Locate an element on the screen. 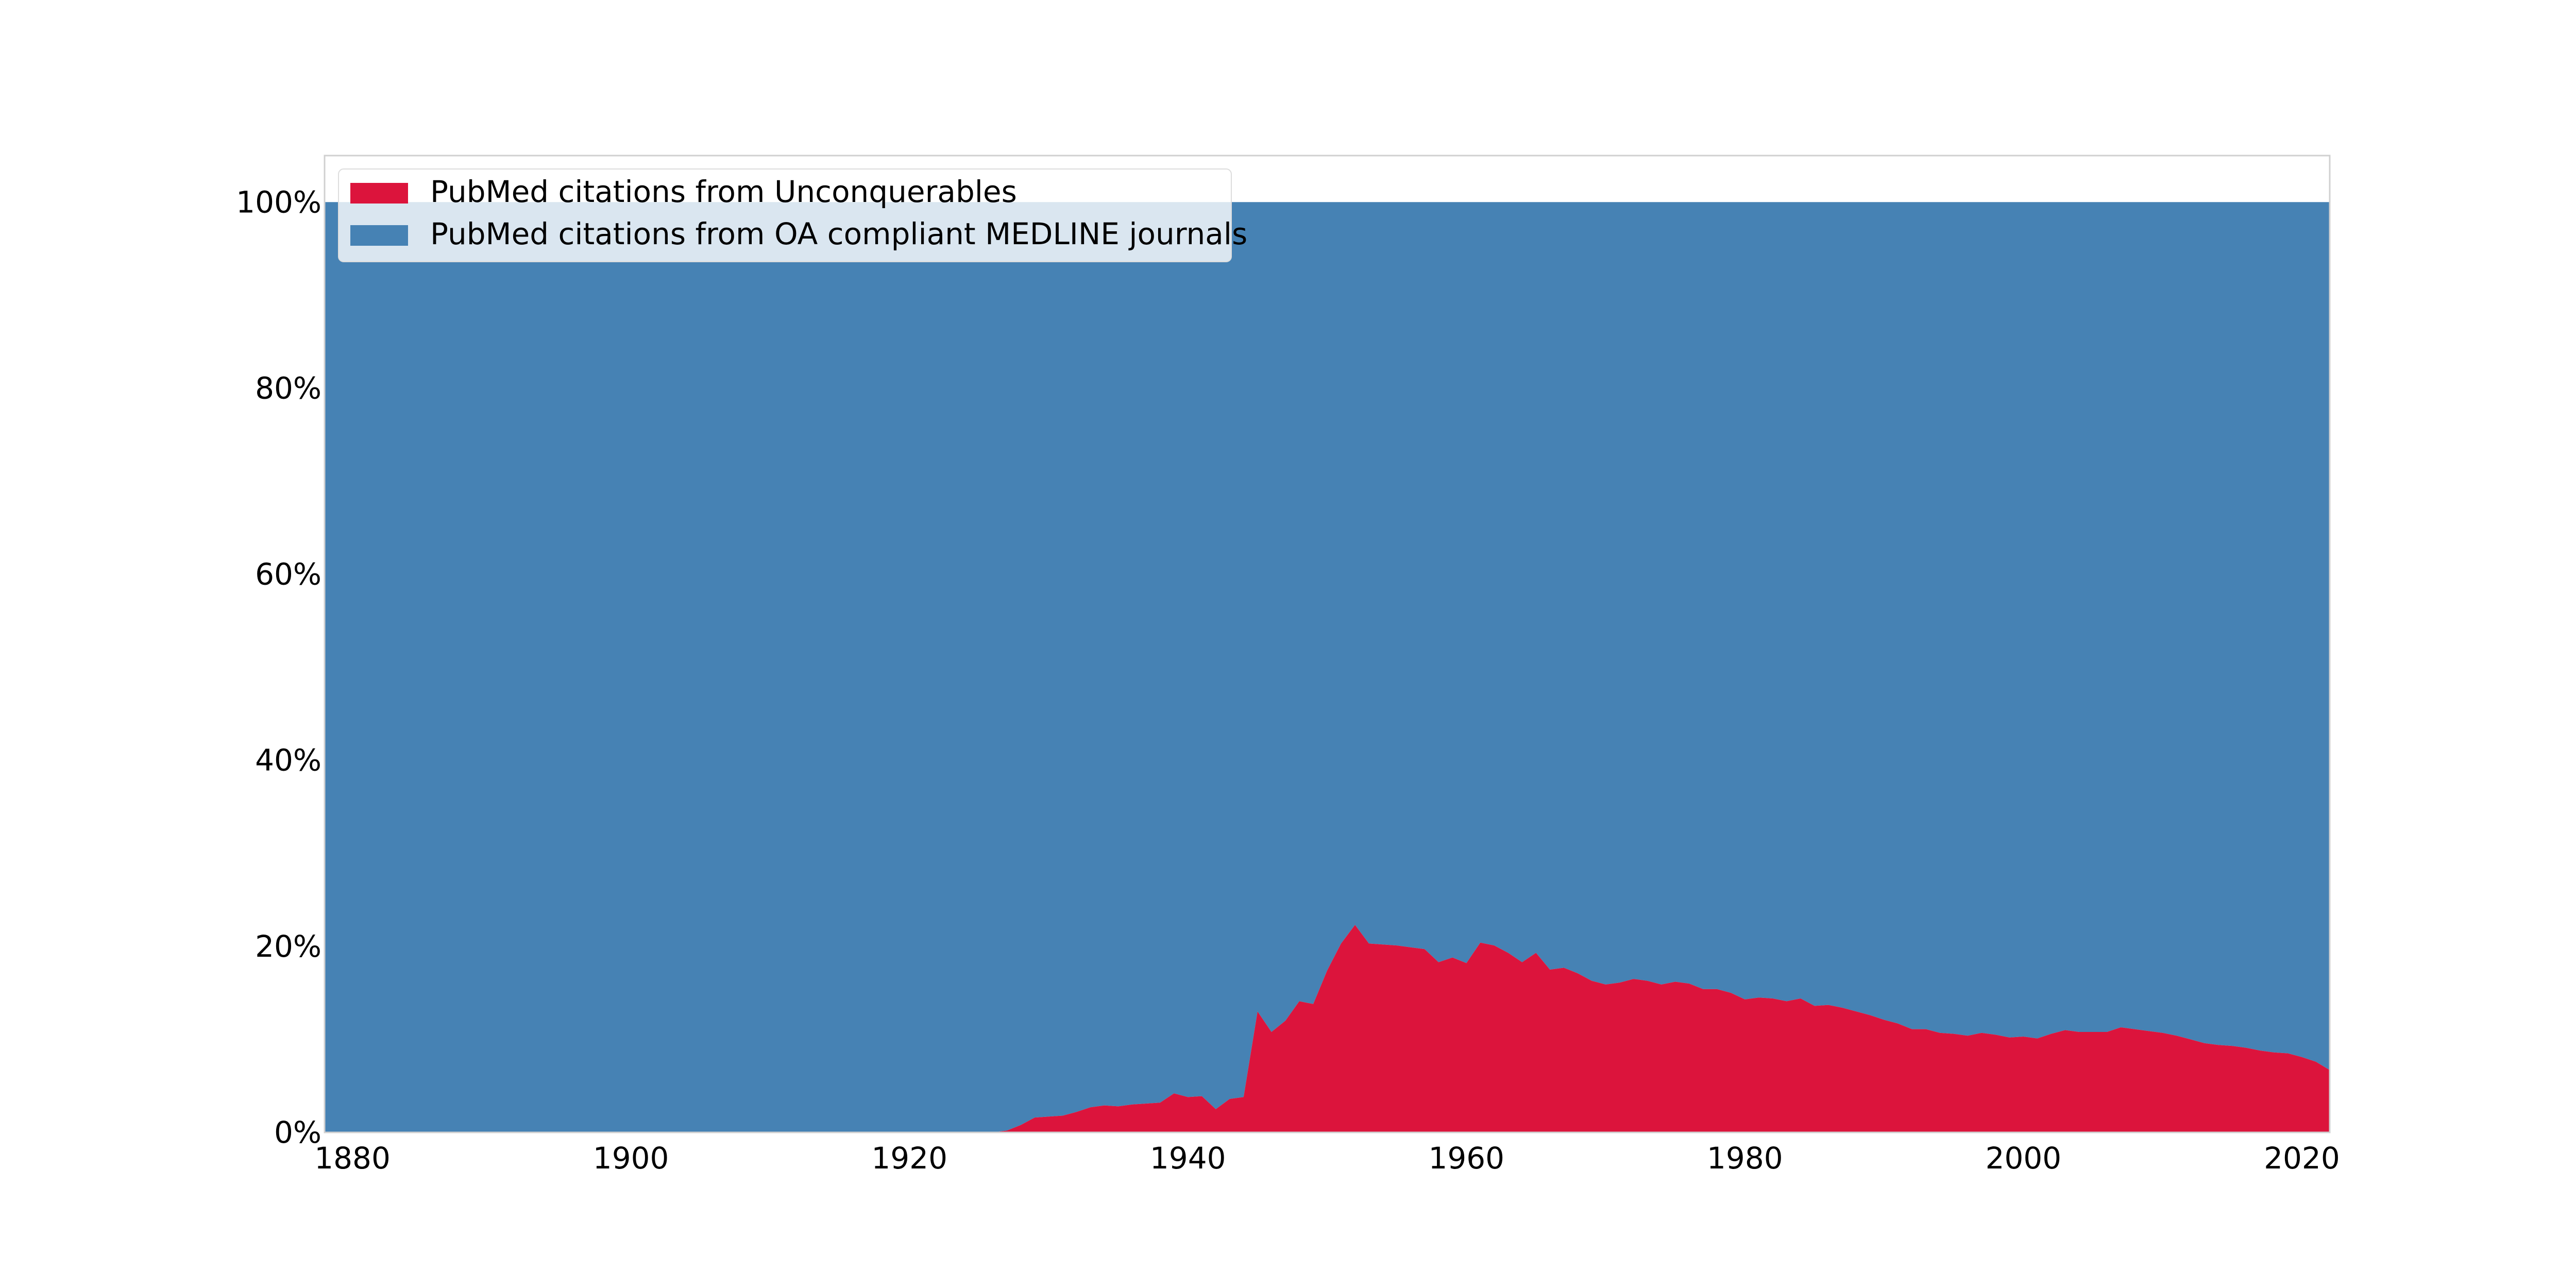  y-tick-label: 40% is located at coordinates (288, 761).